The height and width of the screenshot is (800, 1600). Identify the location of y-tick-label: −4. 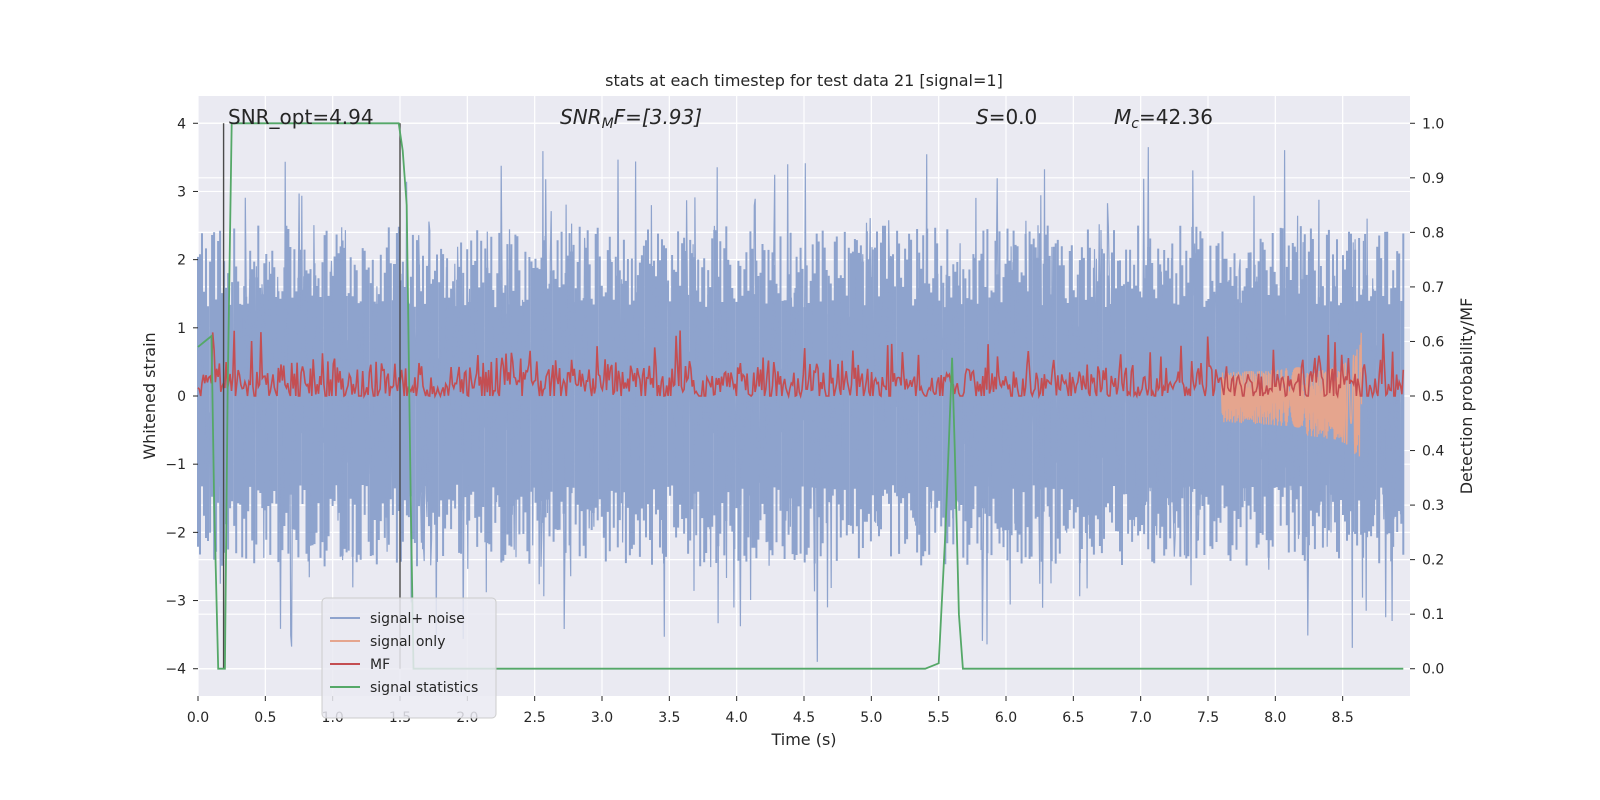
(175, 670).